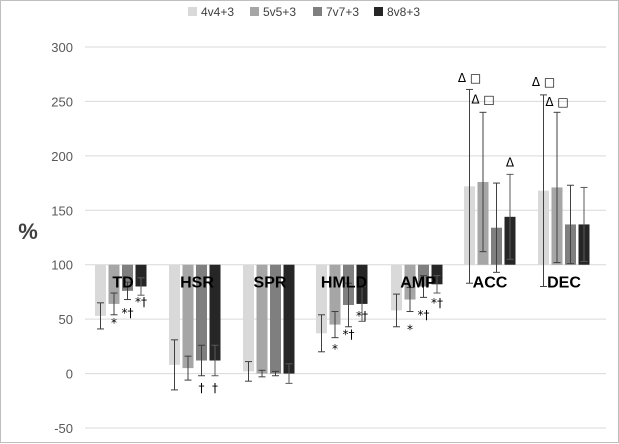  I want to click on category-label: SPR, so click(270, 283).